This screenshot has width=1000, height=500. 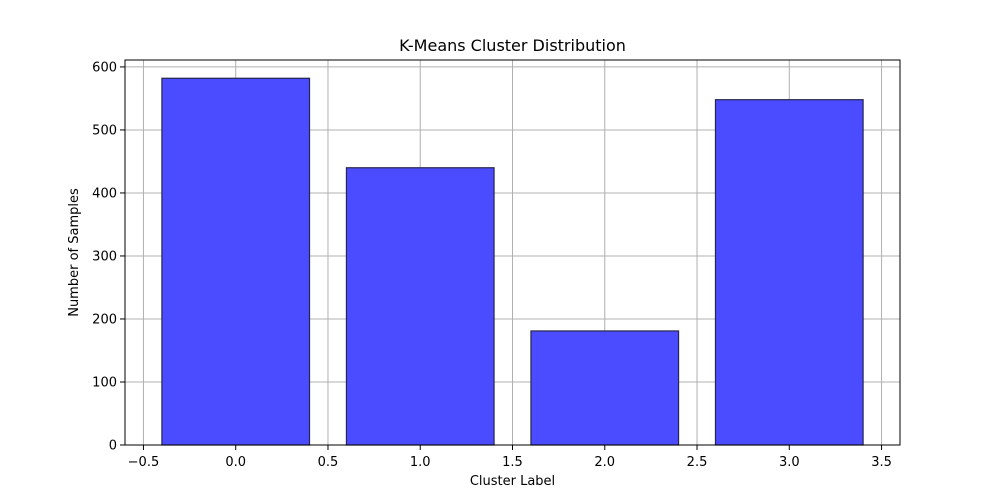 I want to click on x-tick-label: −0.5, so click(x=144, y=462).